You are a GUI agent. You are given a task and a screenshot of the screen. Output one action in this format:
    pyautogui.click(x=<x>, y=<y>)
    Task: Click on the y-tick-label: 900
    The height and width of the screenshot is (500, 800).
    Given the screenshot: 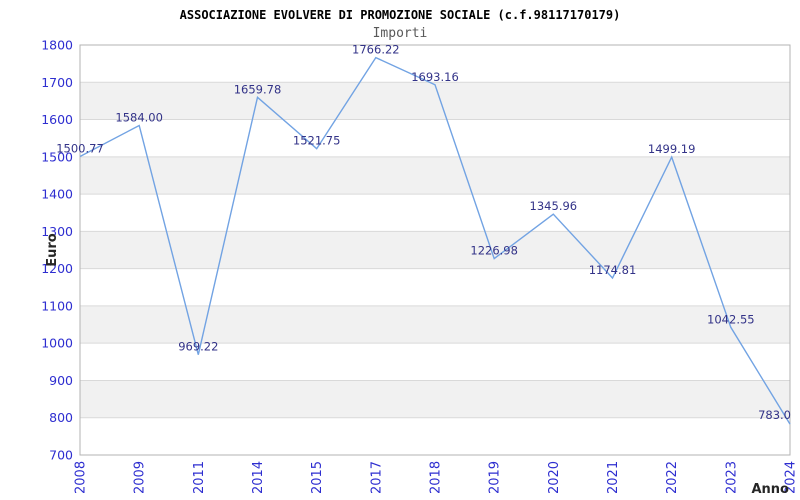 What is the action you would take?
    pyautogui.click(x=61, y=380)
    